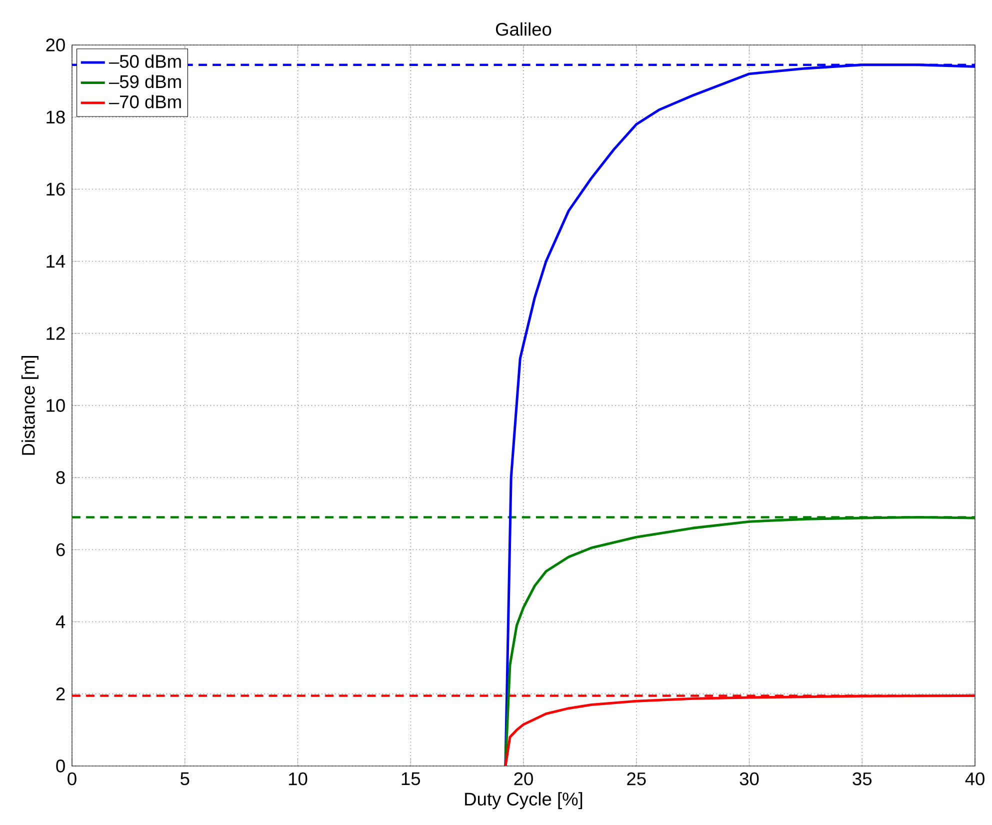 The width and height of the screenshot is (992, 825). What do you see at coordinates (144, 101) in the screenshot?
I see `legend-label: –70 dBm` at bounding box center [144, 101].